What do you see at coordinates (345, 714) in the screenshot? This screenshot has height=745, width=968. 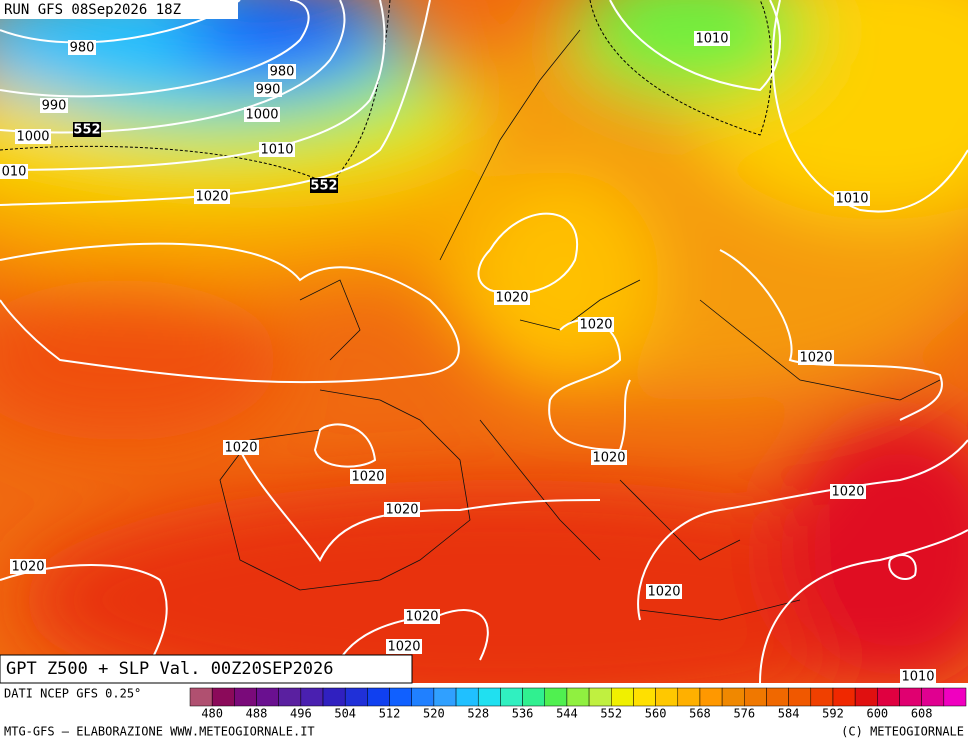 I see `colorbar-tick-label: 504` at bounding box center [345, 714].